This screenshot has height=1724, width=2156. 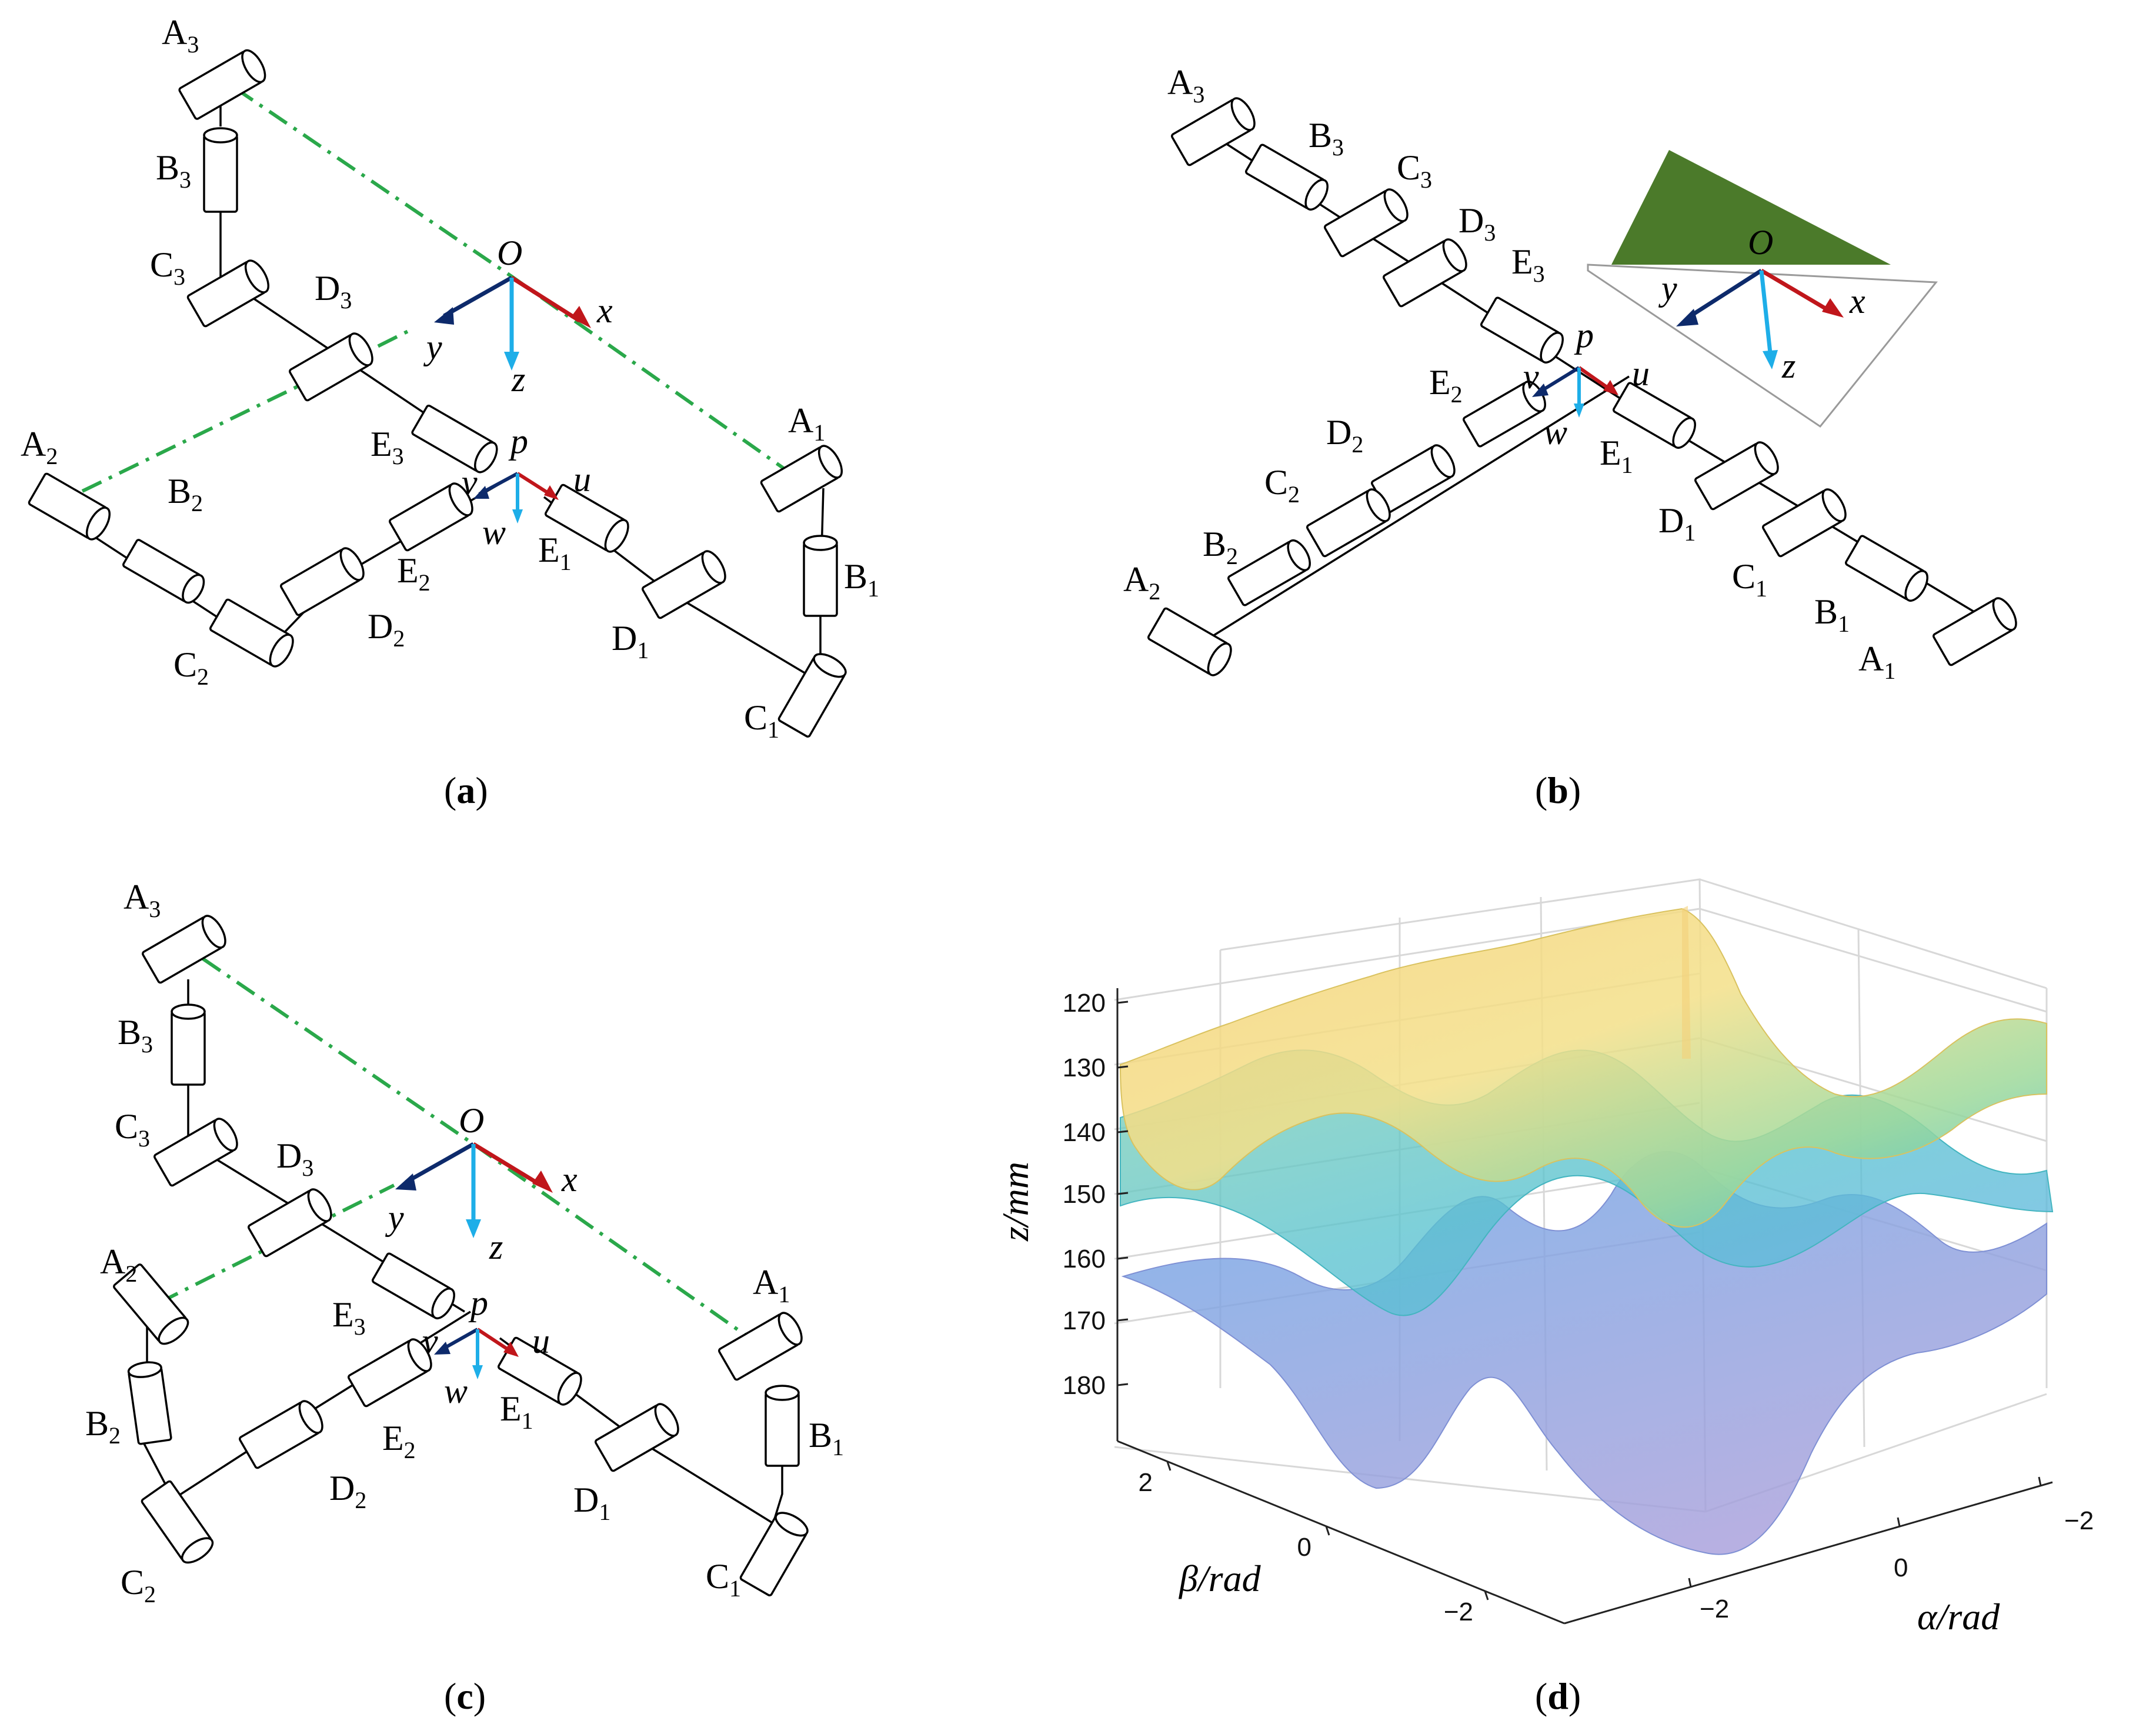 What do you see at coordinates (281, 1434) in the screenshot?
I see `joint-D2-c` at bounding box center [281, 1434].